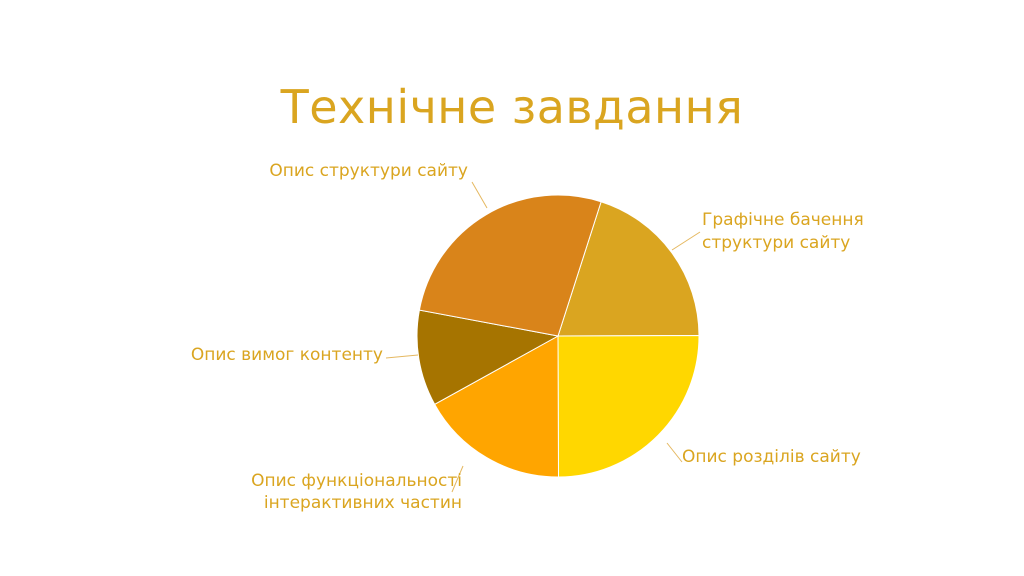  What do you see at coordinates (512, 107) in the screenshot?
I see `chart-title: Технічне завдання` at bounding box center [512, 107].